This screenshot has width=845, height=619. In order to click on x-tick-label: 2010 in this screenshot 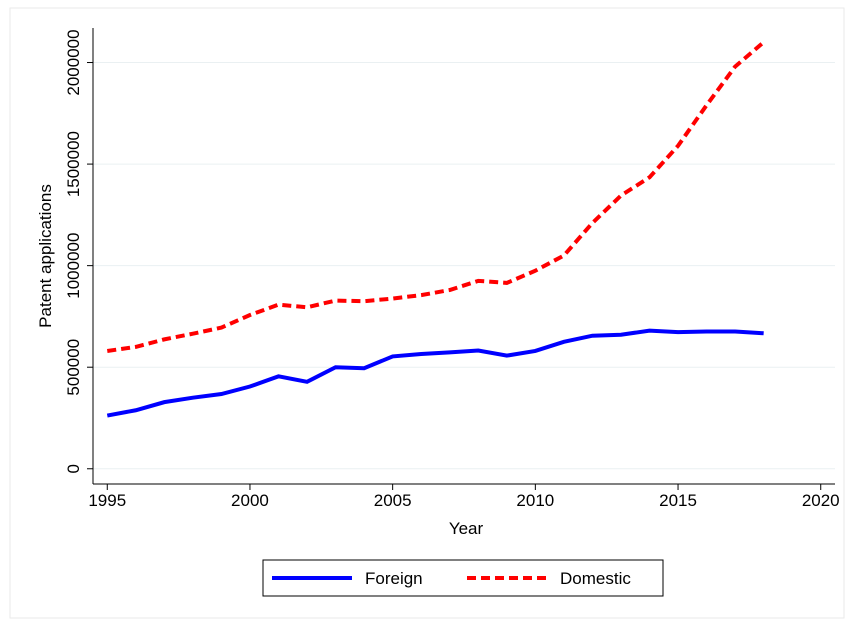, I will do `click(535, 500)`.